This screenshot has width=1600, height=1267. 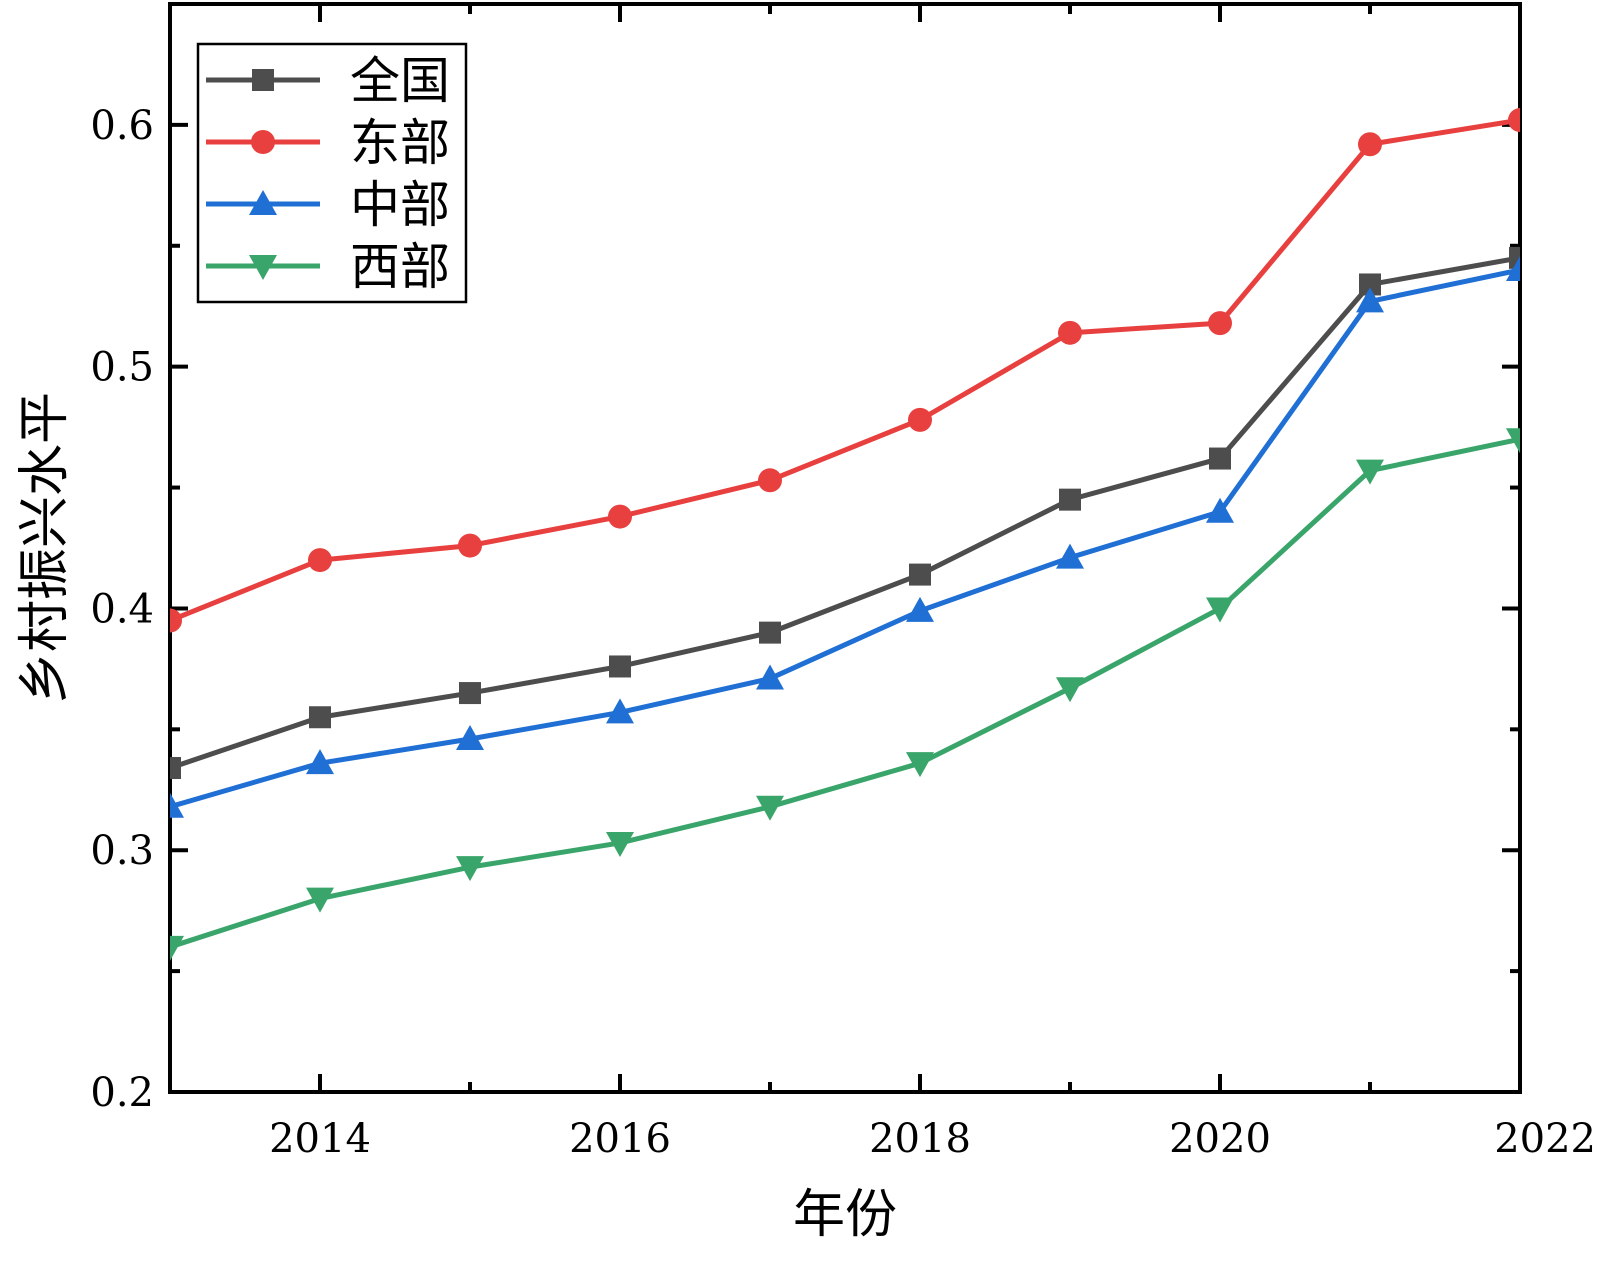 I want to click on y-tick-label: 0.5, so click(x=122, y=368).